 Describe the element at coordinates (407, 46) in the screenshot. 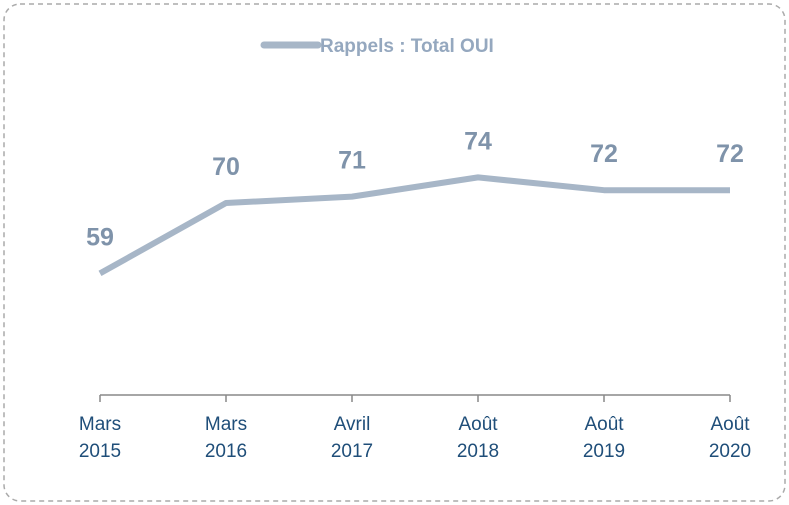

I see `legend-label: Rappels : Total OUI` at that location.